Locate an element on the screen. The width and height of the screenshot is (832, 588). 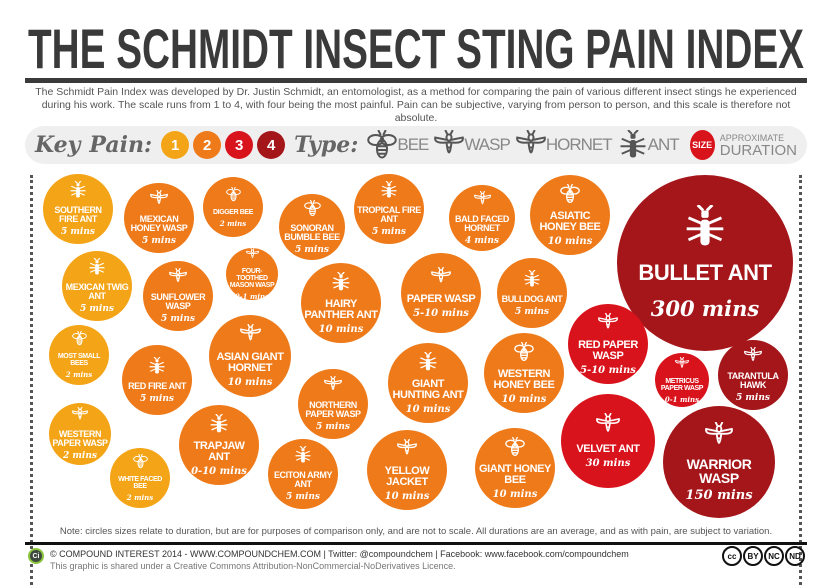
insect-bubble: Western Honey Bee 10 mins is located at coordinates (524, 373).